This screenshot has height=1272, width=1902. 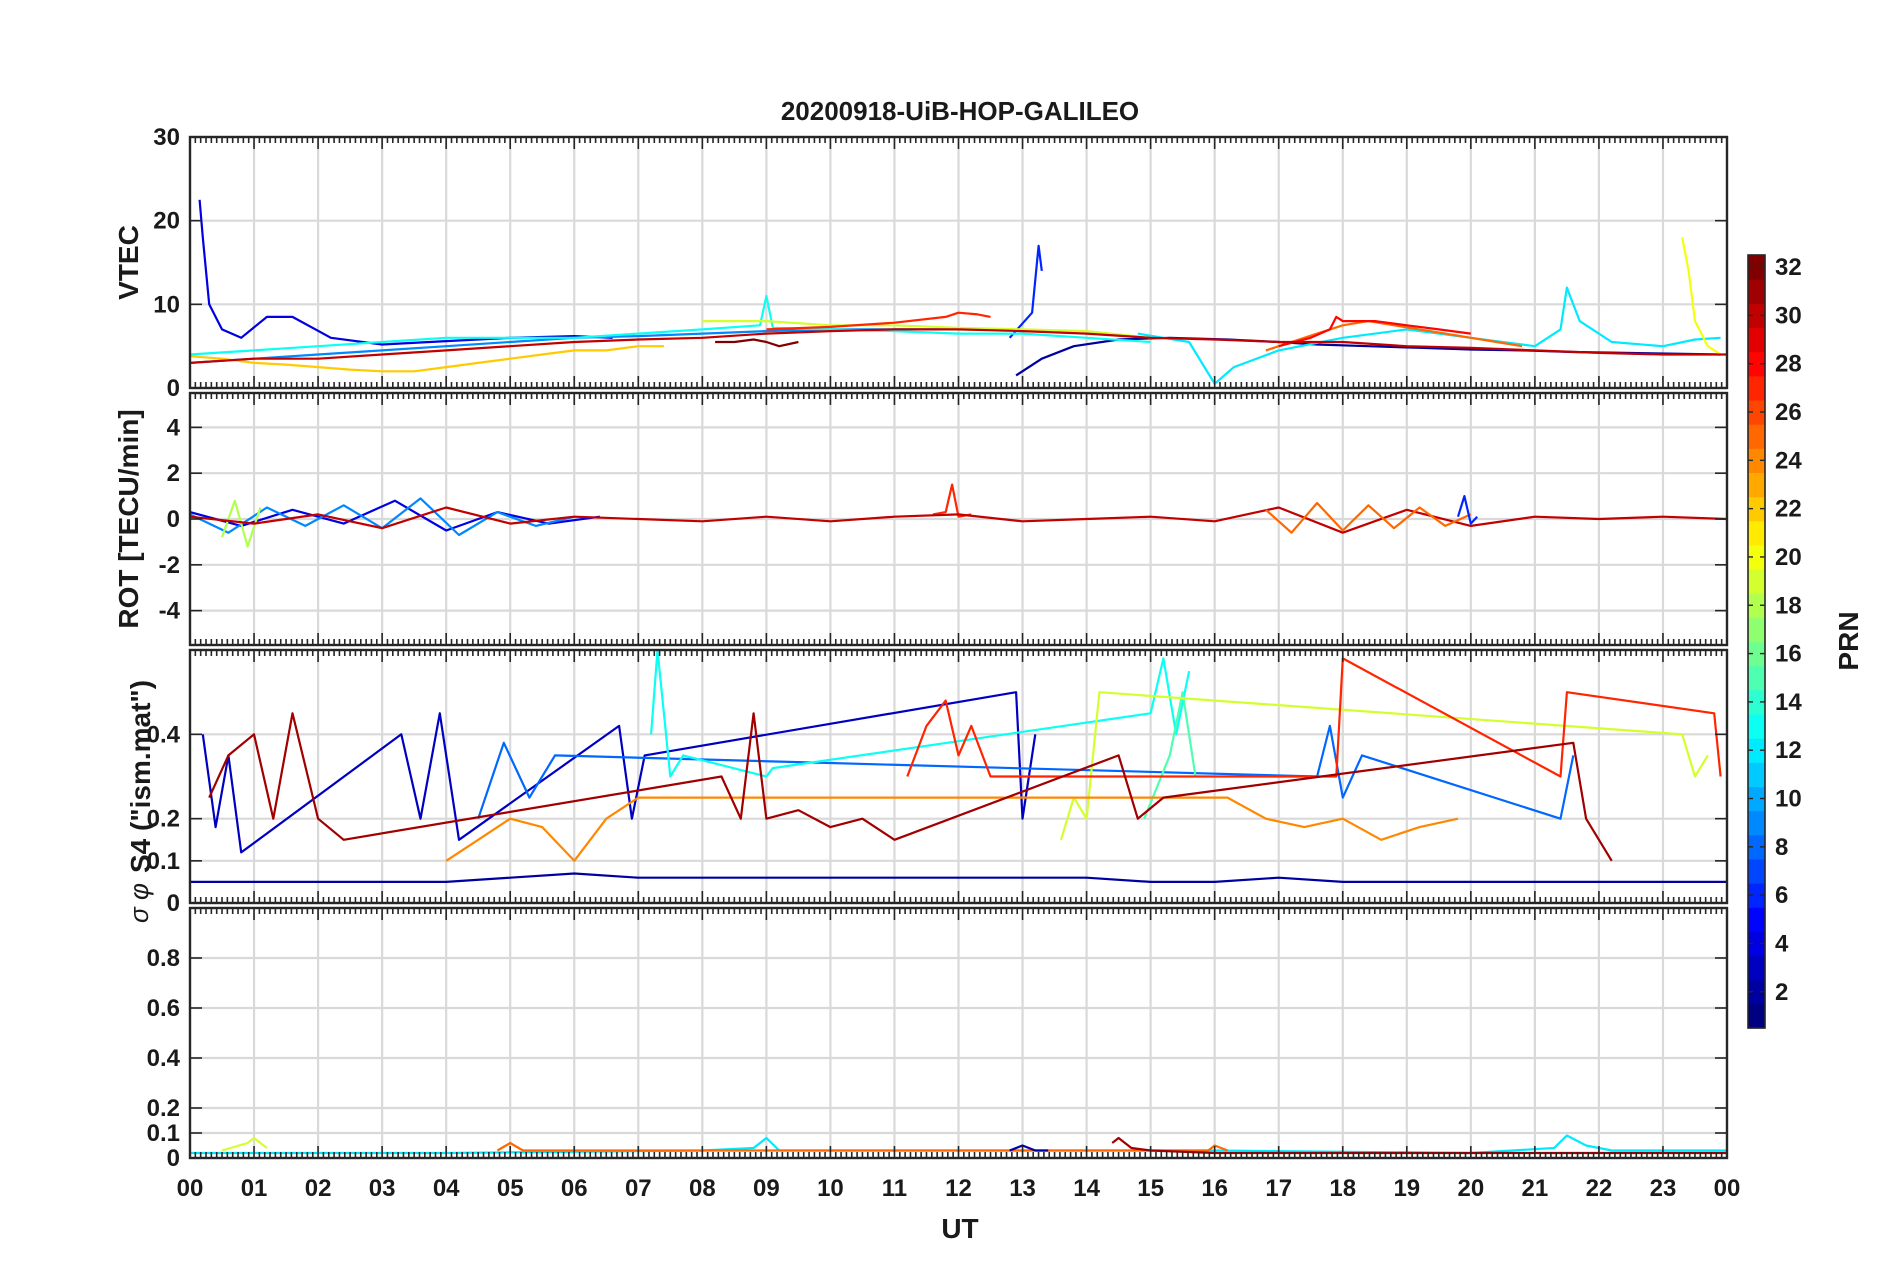 What do you see at coordinates (1342, 1188) in the screenshot?
I see `x-tick-label: 18` at bounding box center [1342, 1188].